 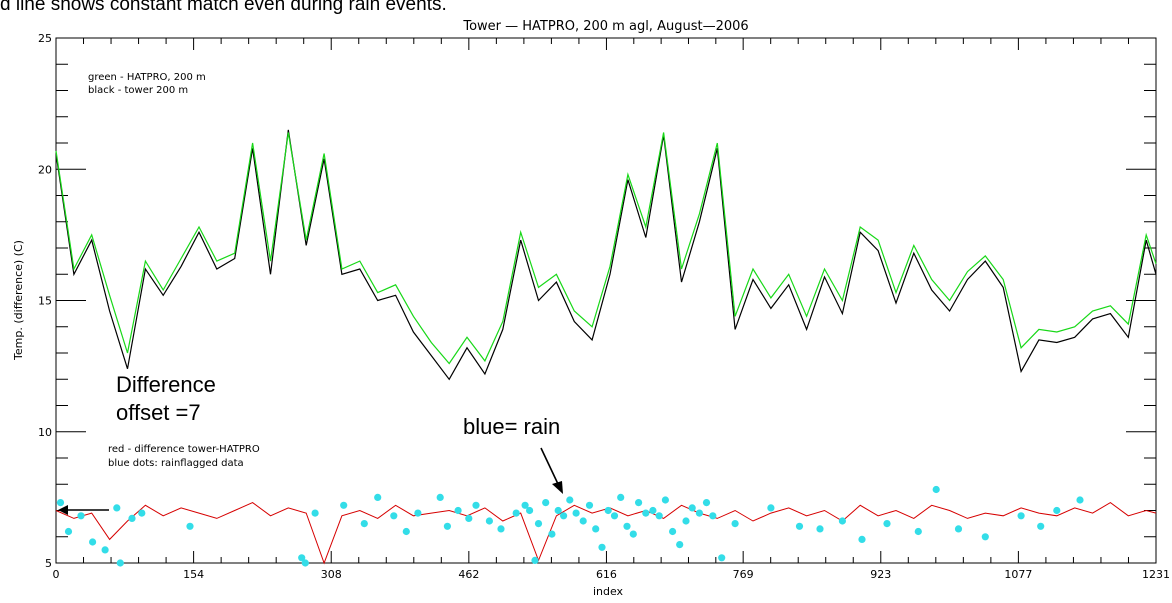 I want to click on x-tick-label: 1077, so click(x=1018, y=574).